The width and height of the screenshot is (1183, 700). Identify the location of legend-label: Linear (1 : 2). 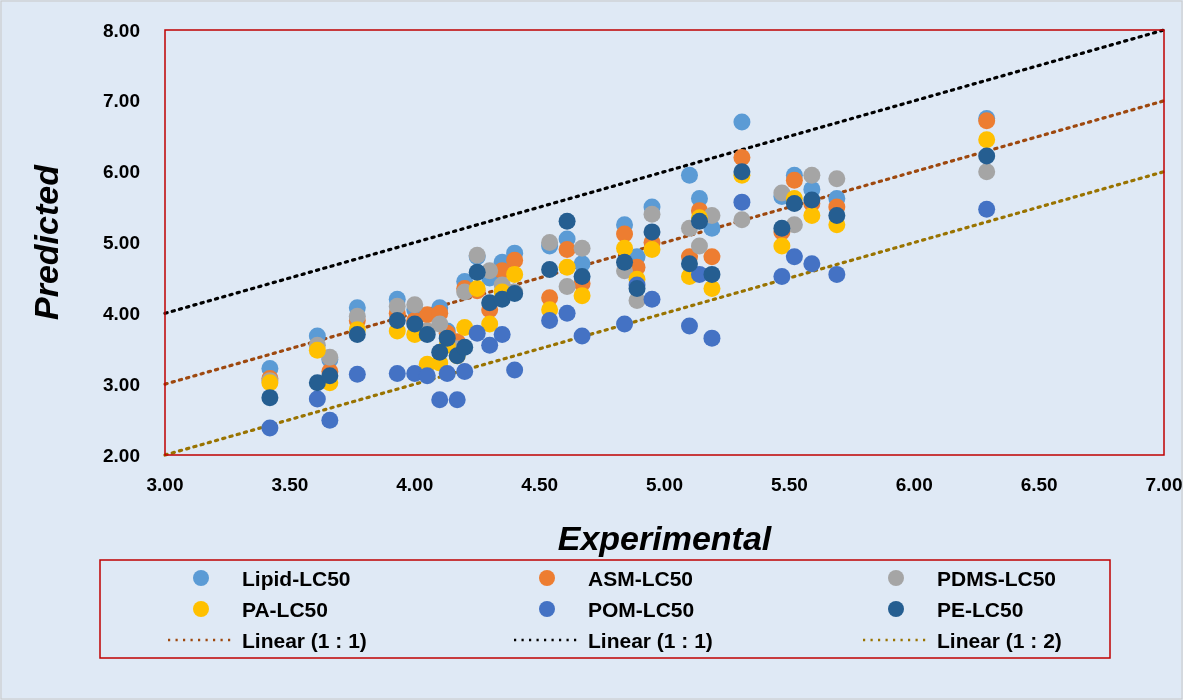
(999, 640).